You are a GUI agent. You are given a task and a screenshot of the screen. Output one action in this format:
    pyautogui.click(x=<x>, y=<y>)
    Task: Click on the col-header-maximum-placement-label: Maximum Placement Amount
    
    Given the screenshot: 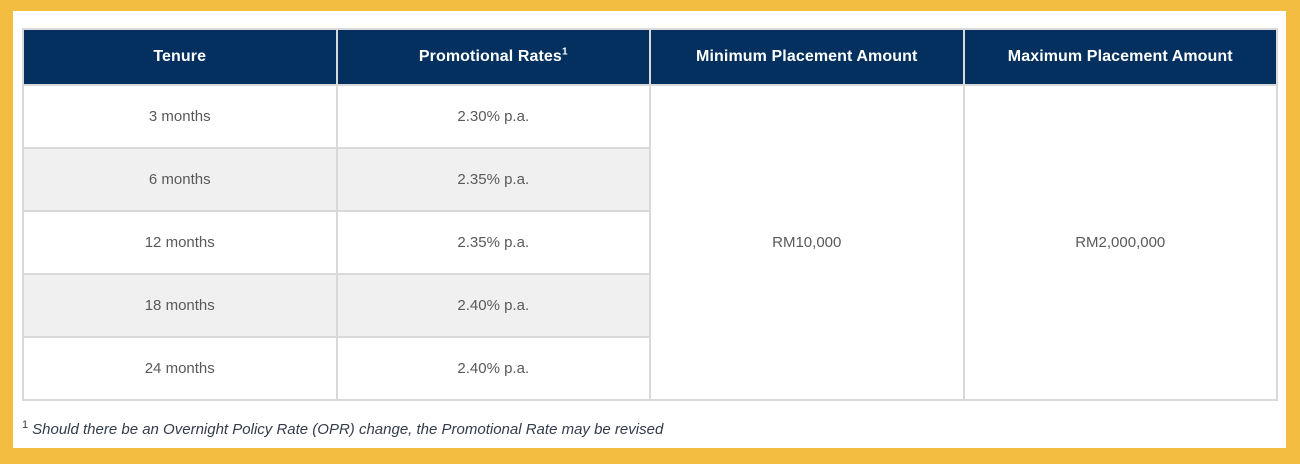 What is the action you would take?
    pyautogui.click(x=1120, y=56)
    